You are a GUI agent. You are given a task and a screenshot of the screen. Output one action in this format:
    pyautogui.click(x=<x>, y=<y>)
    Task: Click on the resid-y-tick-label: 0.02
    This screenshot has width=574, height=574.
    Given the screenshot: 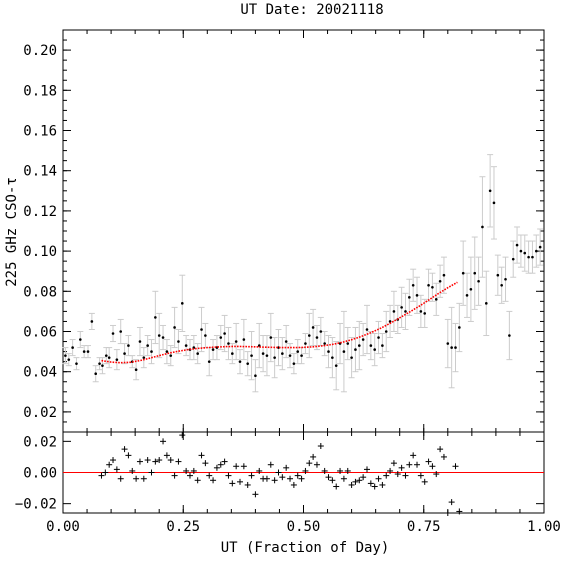 What is the action you would take?
    pyautogui.click(x=40, y=442)
    